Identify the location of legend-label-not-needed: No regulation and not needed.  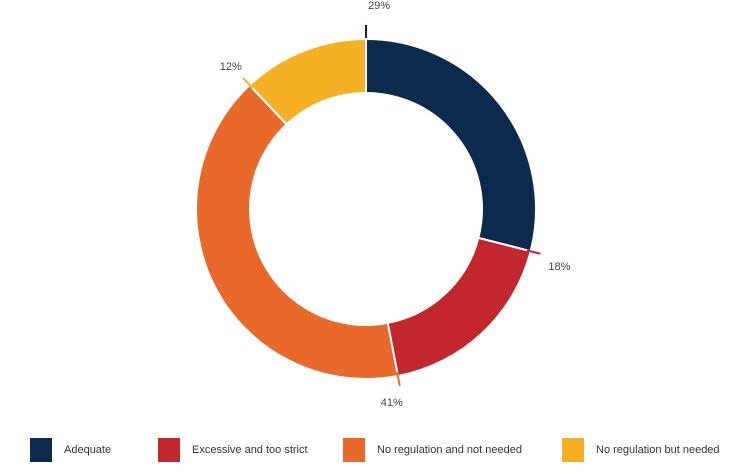
(449, 450).